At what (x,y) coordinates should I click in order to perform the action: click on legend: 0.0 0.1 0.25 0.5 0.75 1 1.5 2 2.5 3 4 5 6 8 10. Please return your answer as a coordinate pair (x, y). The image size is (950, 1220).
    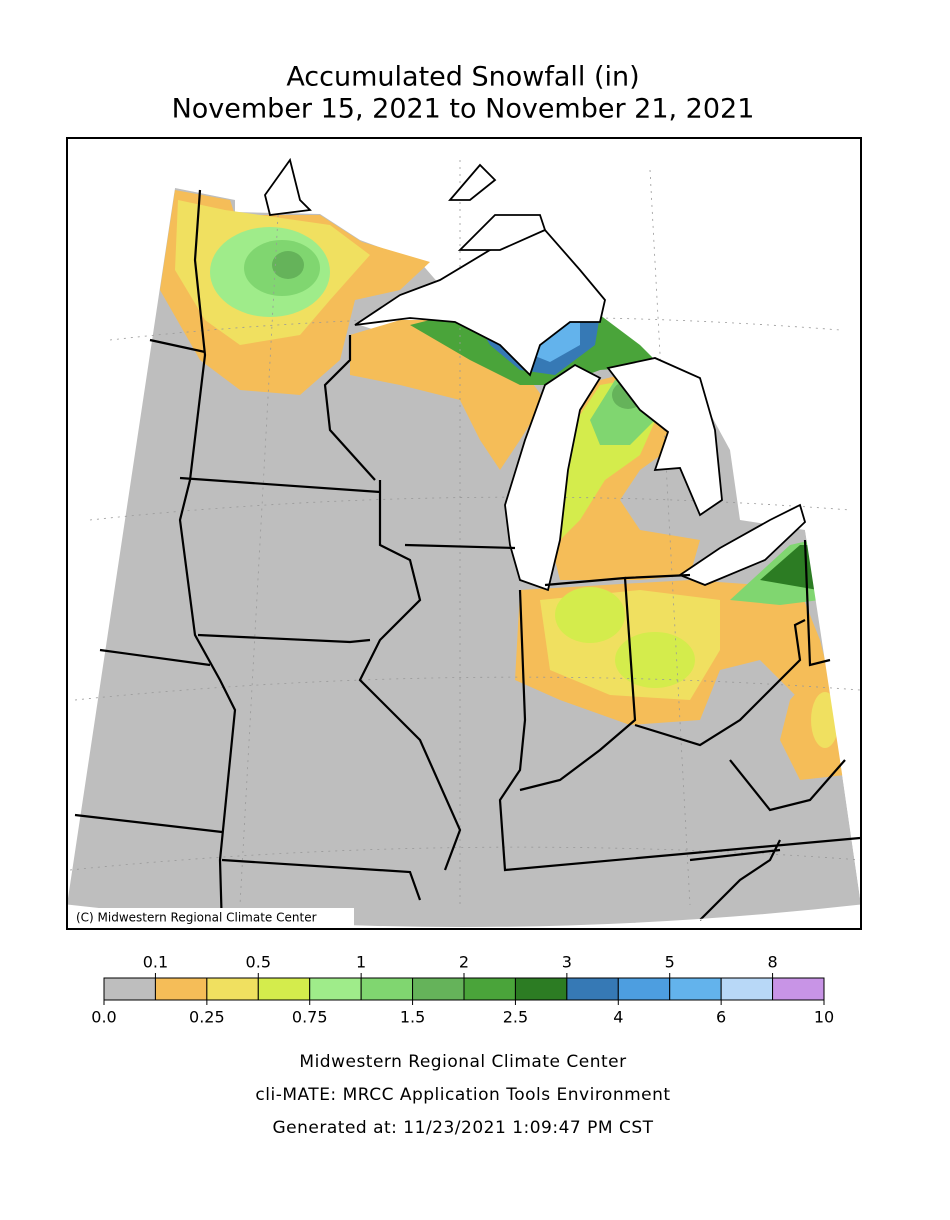
    Looking at the image, I should click on (462, 990).